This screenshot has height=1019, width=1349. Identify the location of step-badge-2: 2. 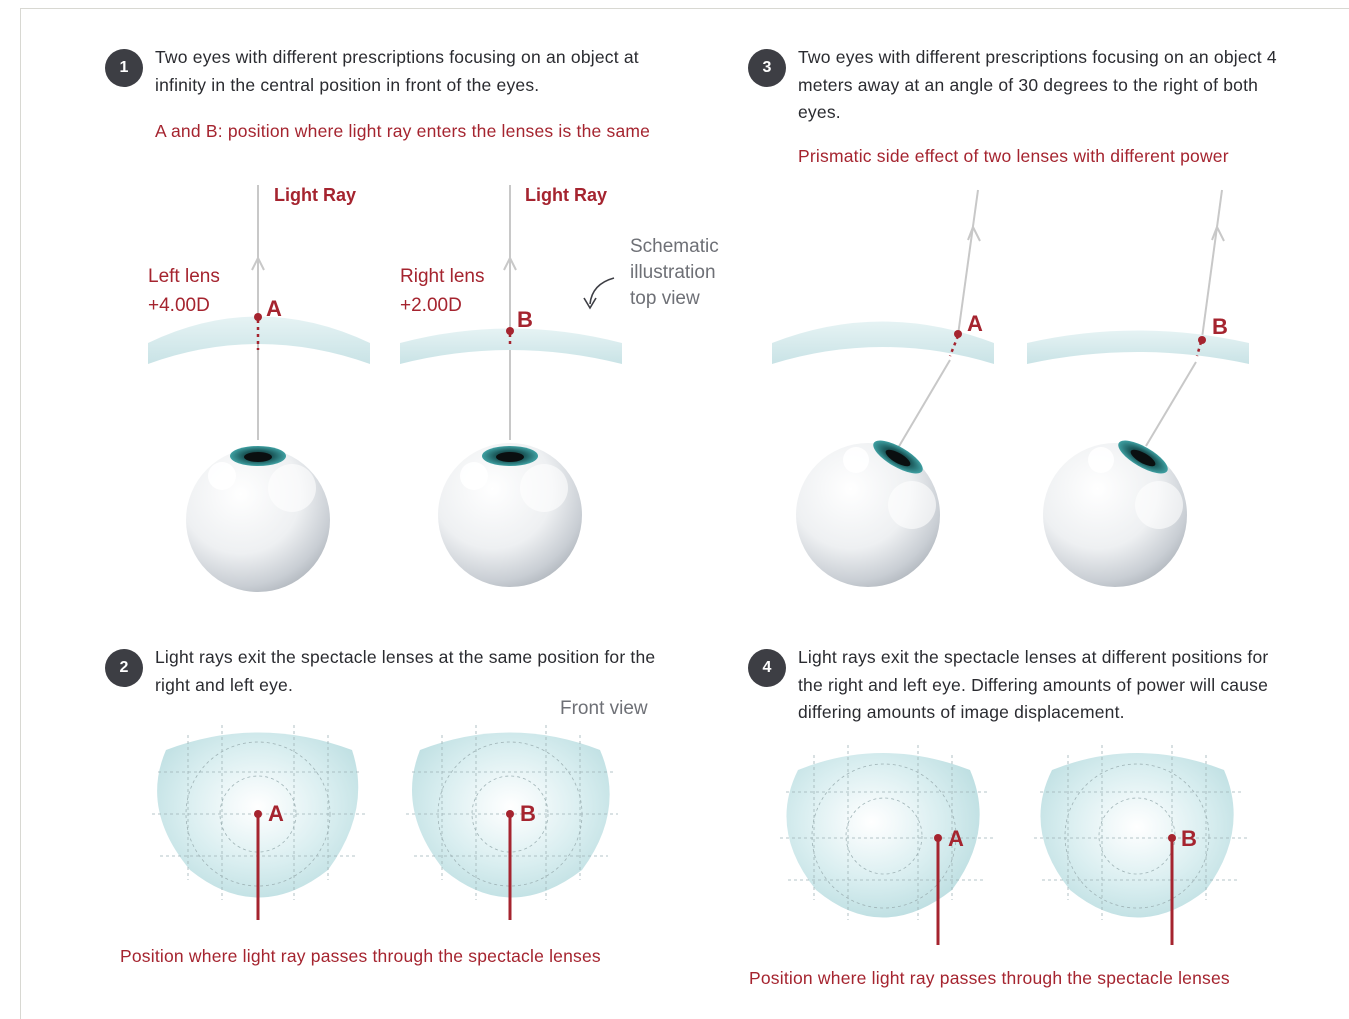
(124, 668).